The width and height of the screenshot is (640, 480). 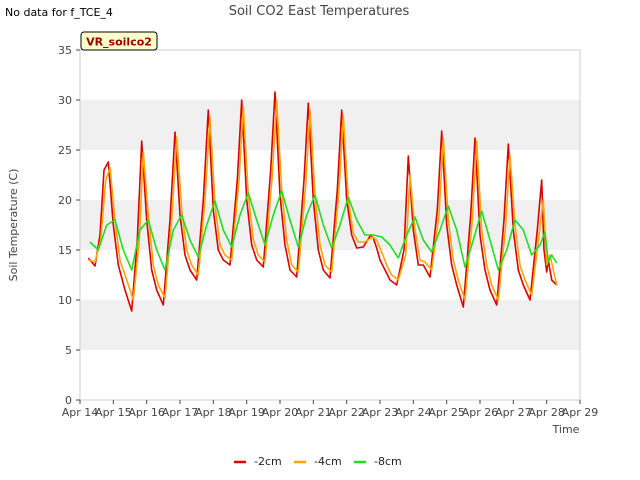 I want to click on legend: -2cm -4cm -8cm, so click(x=318, y=461).